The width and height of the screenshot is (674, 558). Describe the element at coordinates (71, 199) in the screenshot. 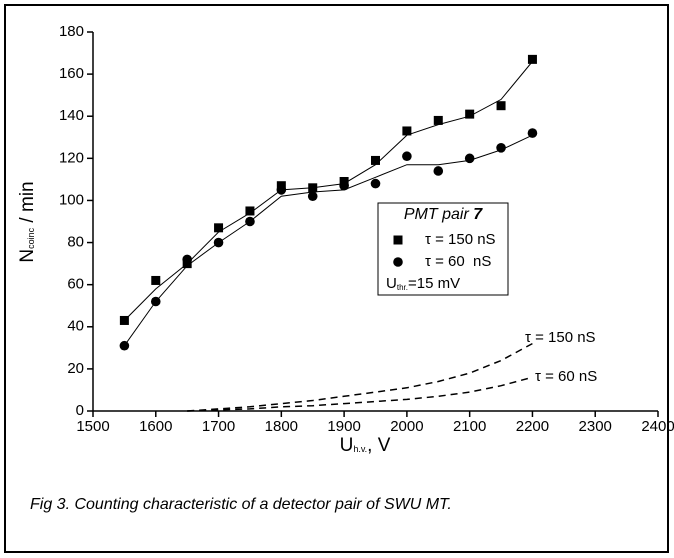

I see `y-tick-label: 100` at that location.